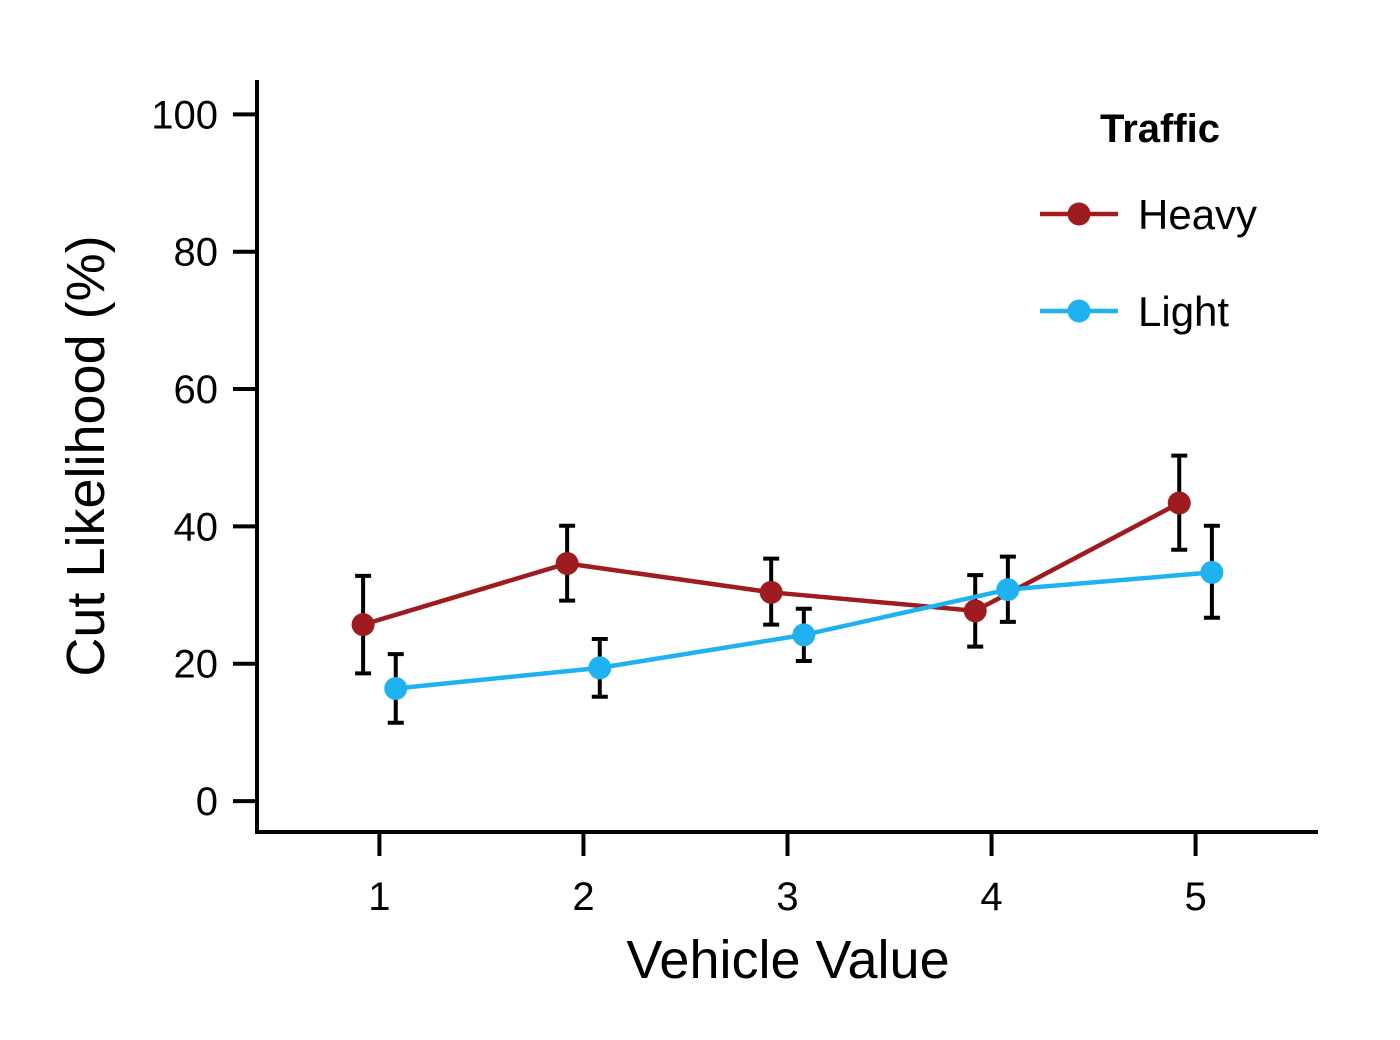  Describe the element at coordinates (196, 665) in the screenshot. I see `y-tick-label: 20` at that location.